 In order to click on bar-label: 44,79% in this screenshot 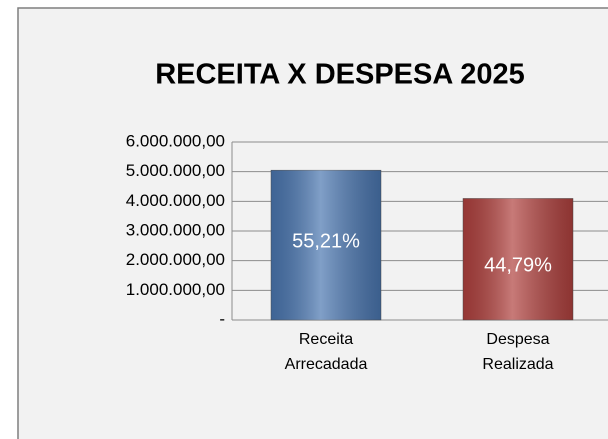, I will do `click(518, 266)`.